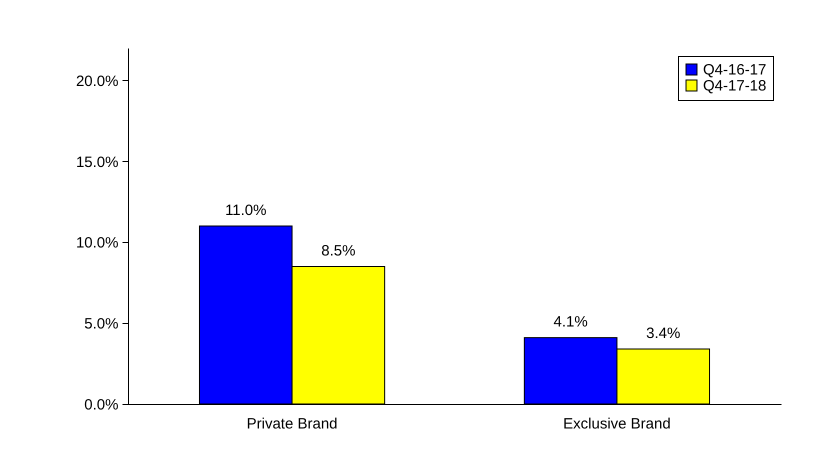 The image size is (813, 469). I want to click on data-label: 8.5%, so click(338, 251).